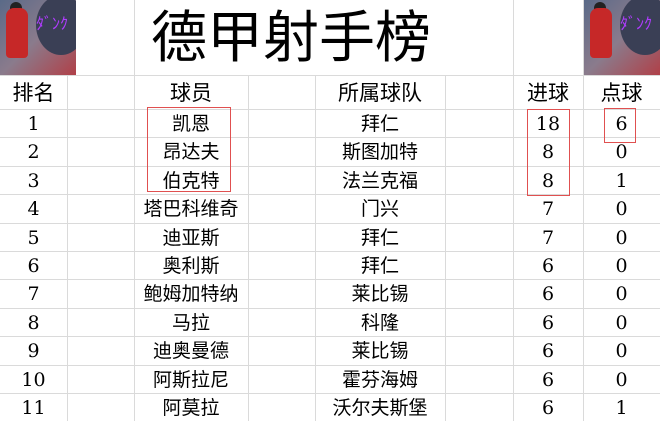  What do you see at coordinates (191, 93) in the screenshot?
I see `header-player: 球员` at bounding box center [191, 93].